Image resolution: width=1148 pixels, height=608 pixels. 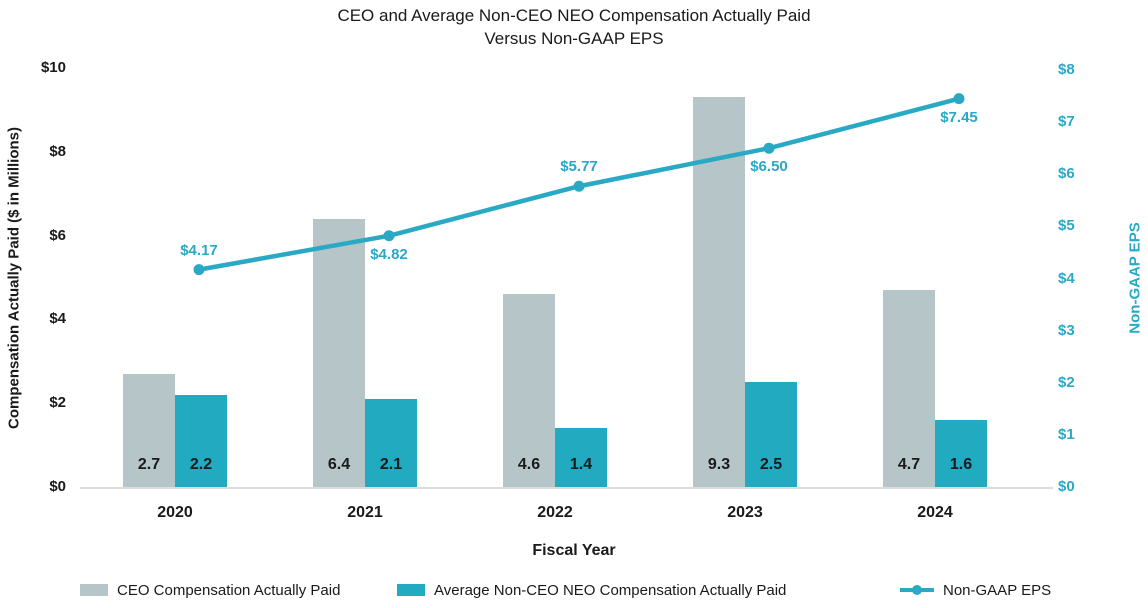 What do you see at coordinates (579, 167) in the screenshot?
I see `eps-point-label: $5.77` at bounding box center [579, 167].